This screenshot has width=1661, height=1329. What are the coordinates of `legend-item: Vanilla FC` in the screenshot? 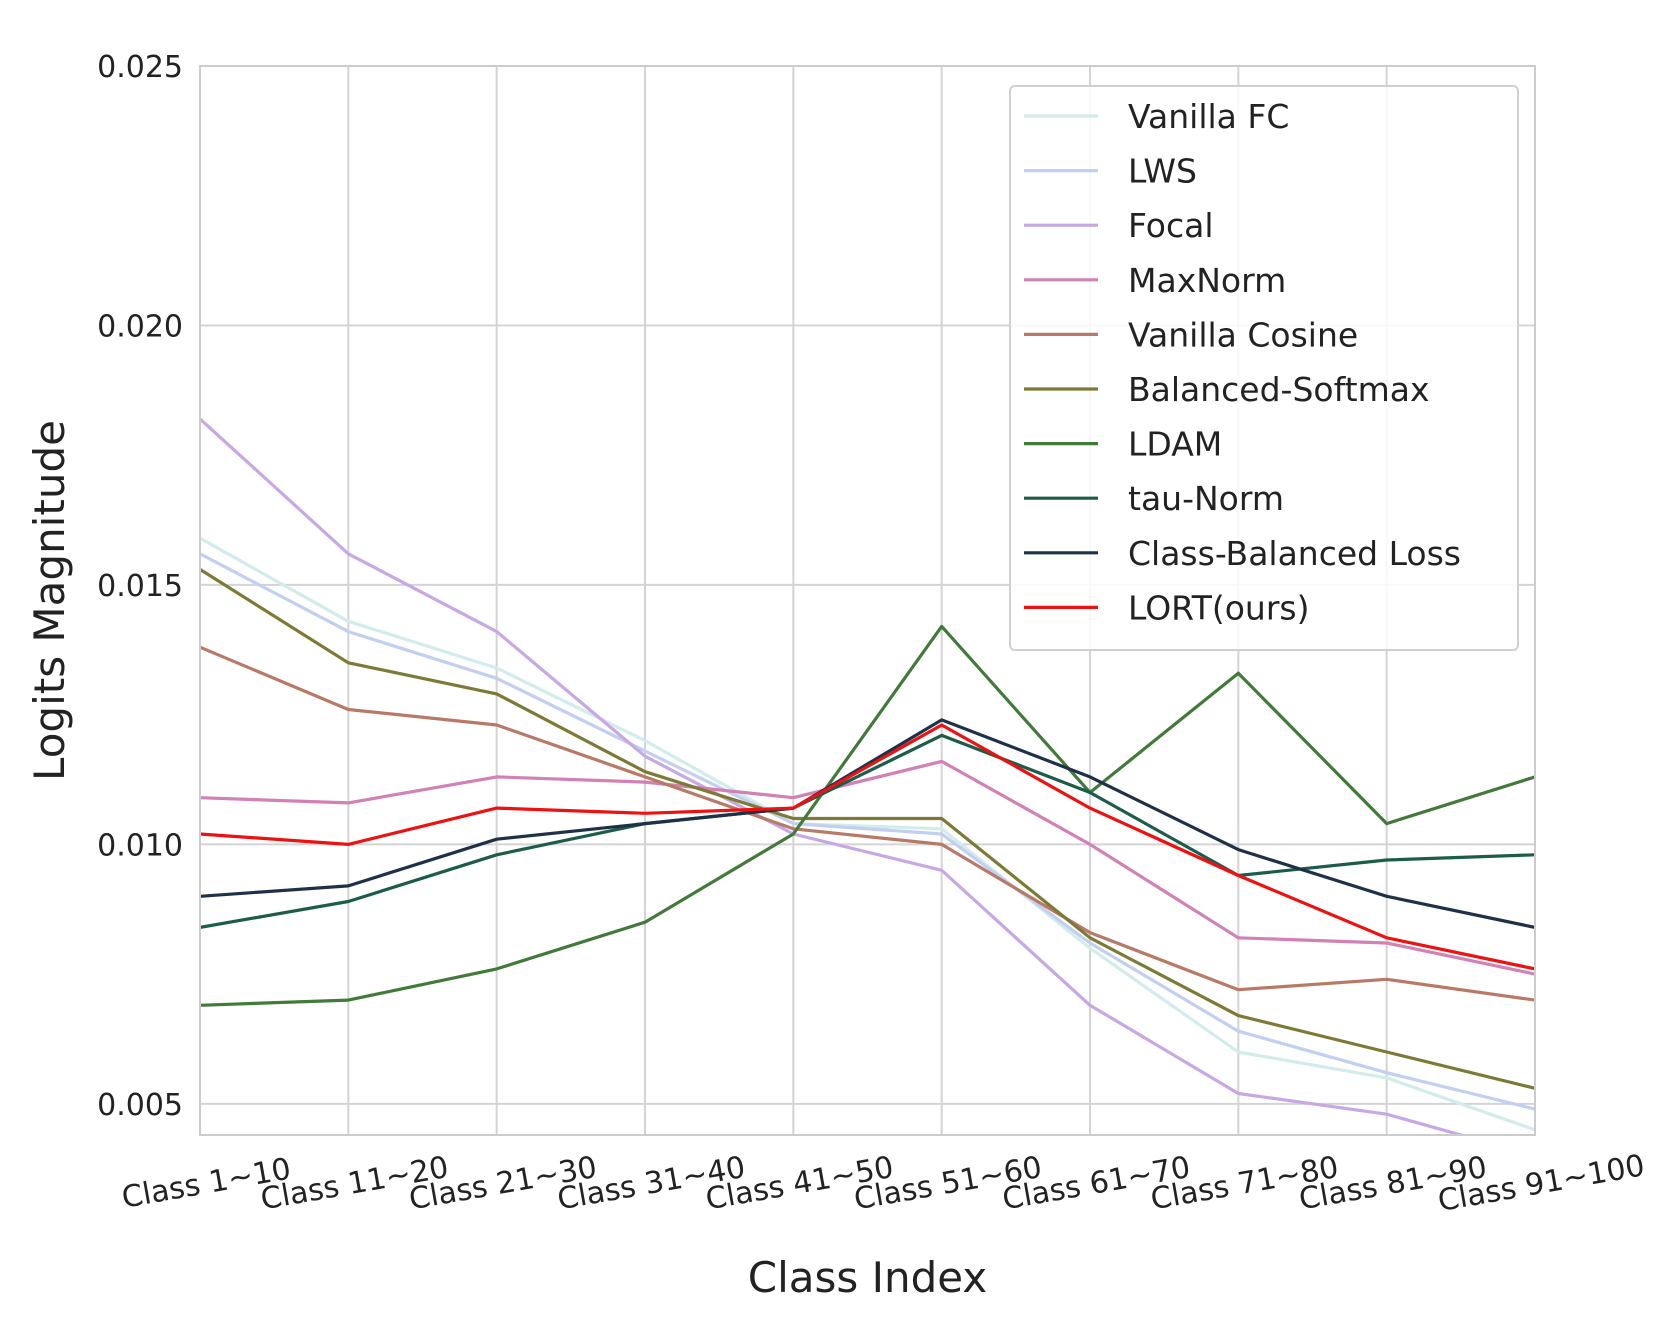 It's located at (1156, 116).